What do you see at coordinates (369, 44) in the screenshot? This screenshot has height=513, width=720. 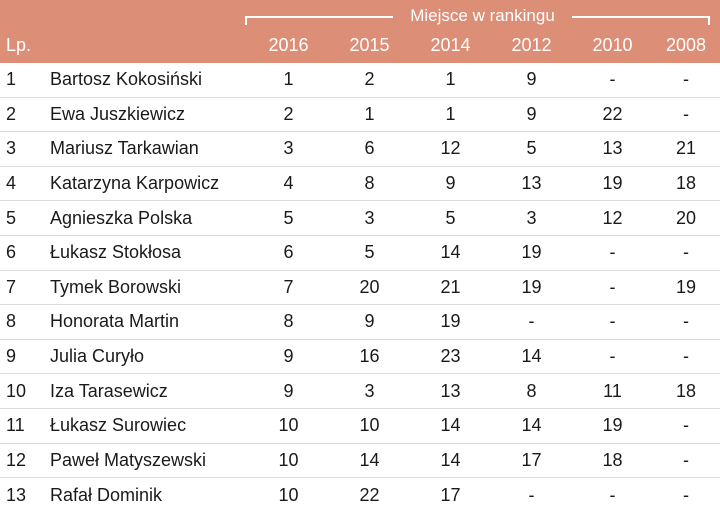 I see `column-header-year: 2015` at bounding box center [369, 44].